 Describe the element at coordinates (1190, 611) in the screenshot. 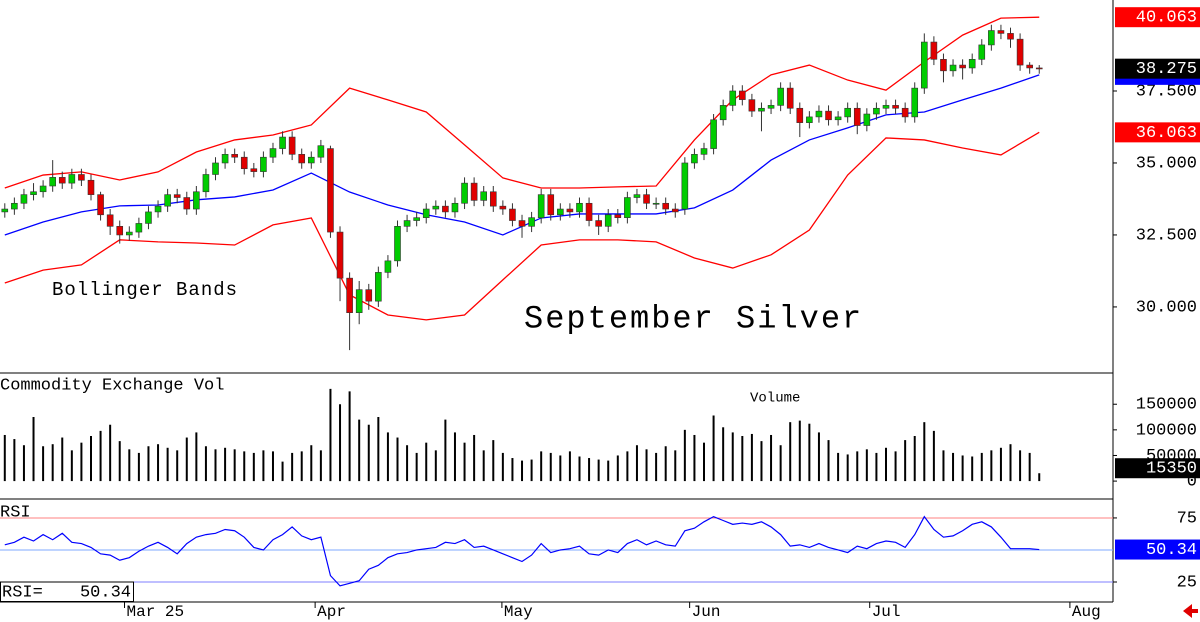

I see `scroll-arrow` at that location.